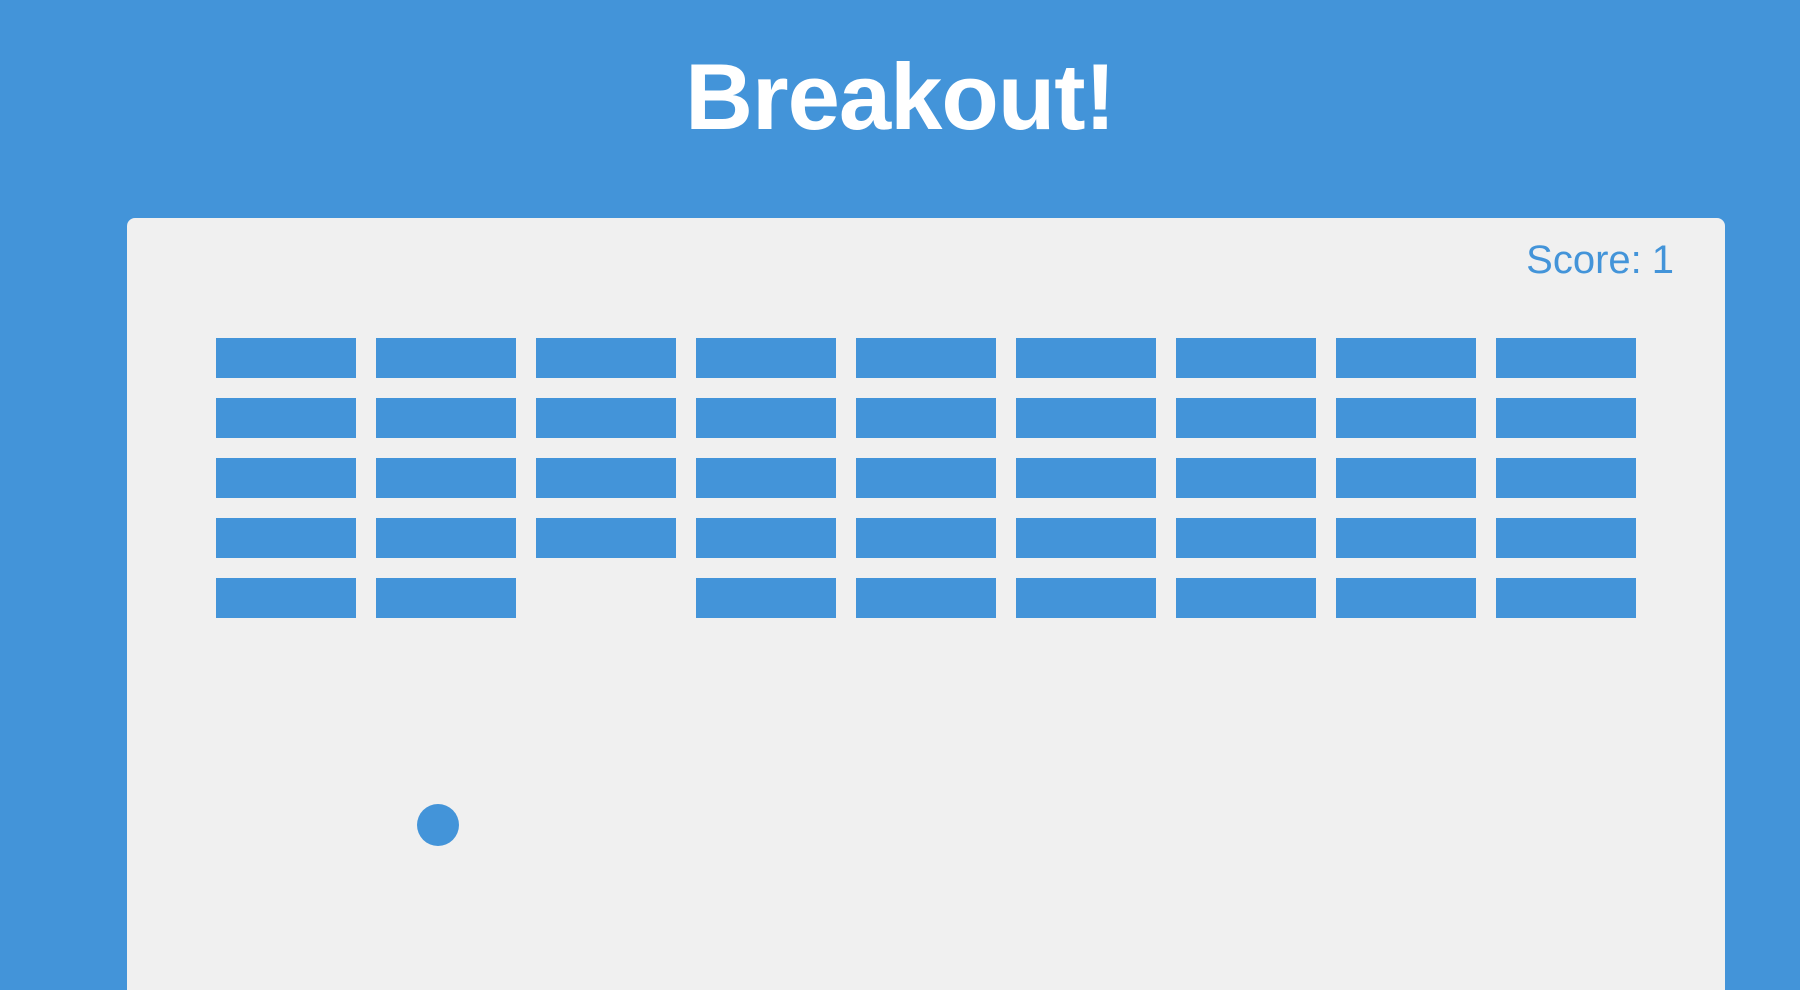 This screenshot has width=1800, height=990. Describe the element at coordinates (926, 538) in the screenshot. I see `brick-r4-c5` at that location.